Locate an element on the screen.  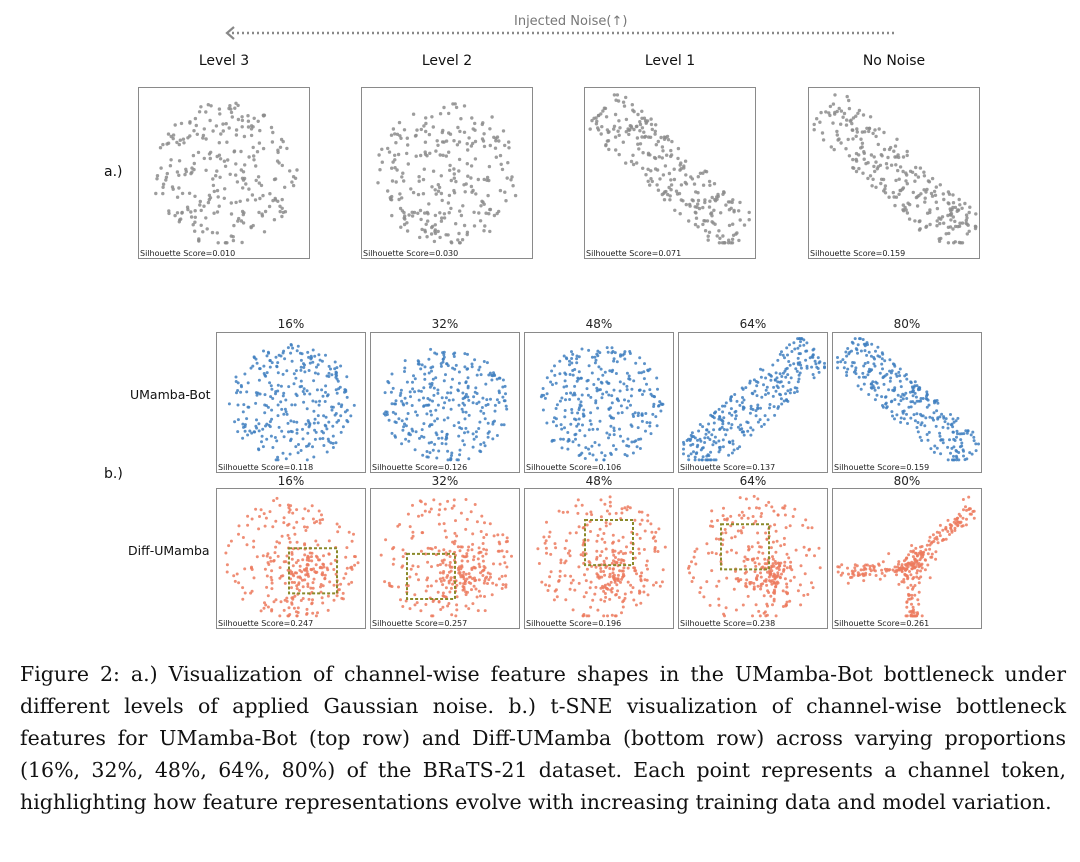
silhouette-score: Silhouette Score=0.238 is located at coordinates (728, 623).